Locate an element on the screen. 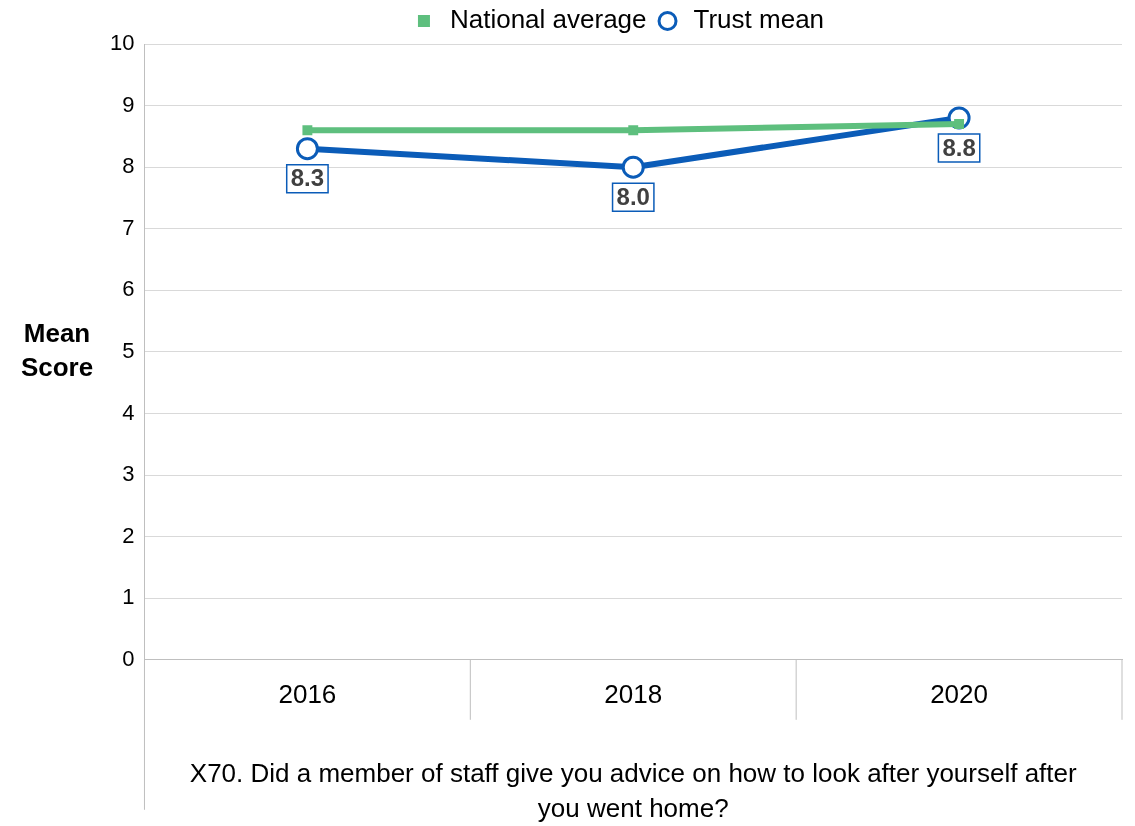  x-tick-label: 2020 is located at coordinates (959, 693).